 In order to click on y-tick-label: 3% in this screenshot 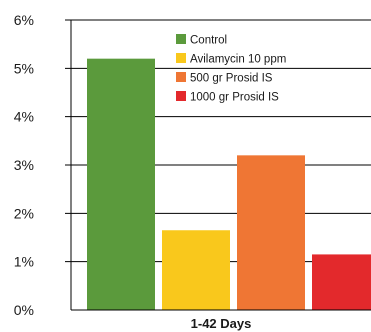, I will do `click(24, 165)`.